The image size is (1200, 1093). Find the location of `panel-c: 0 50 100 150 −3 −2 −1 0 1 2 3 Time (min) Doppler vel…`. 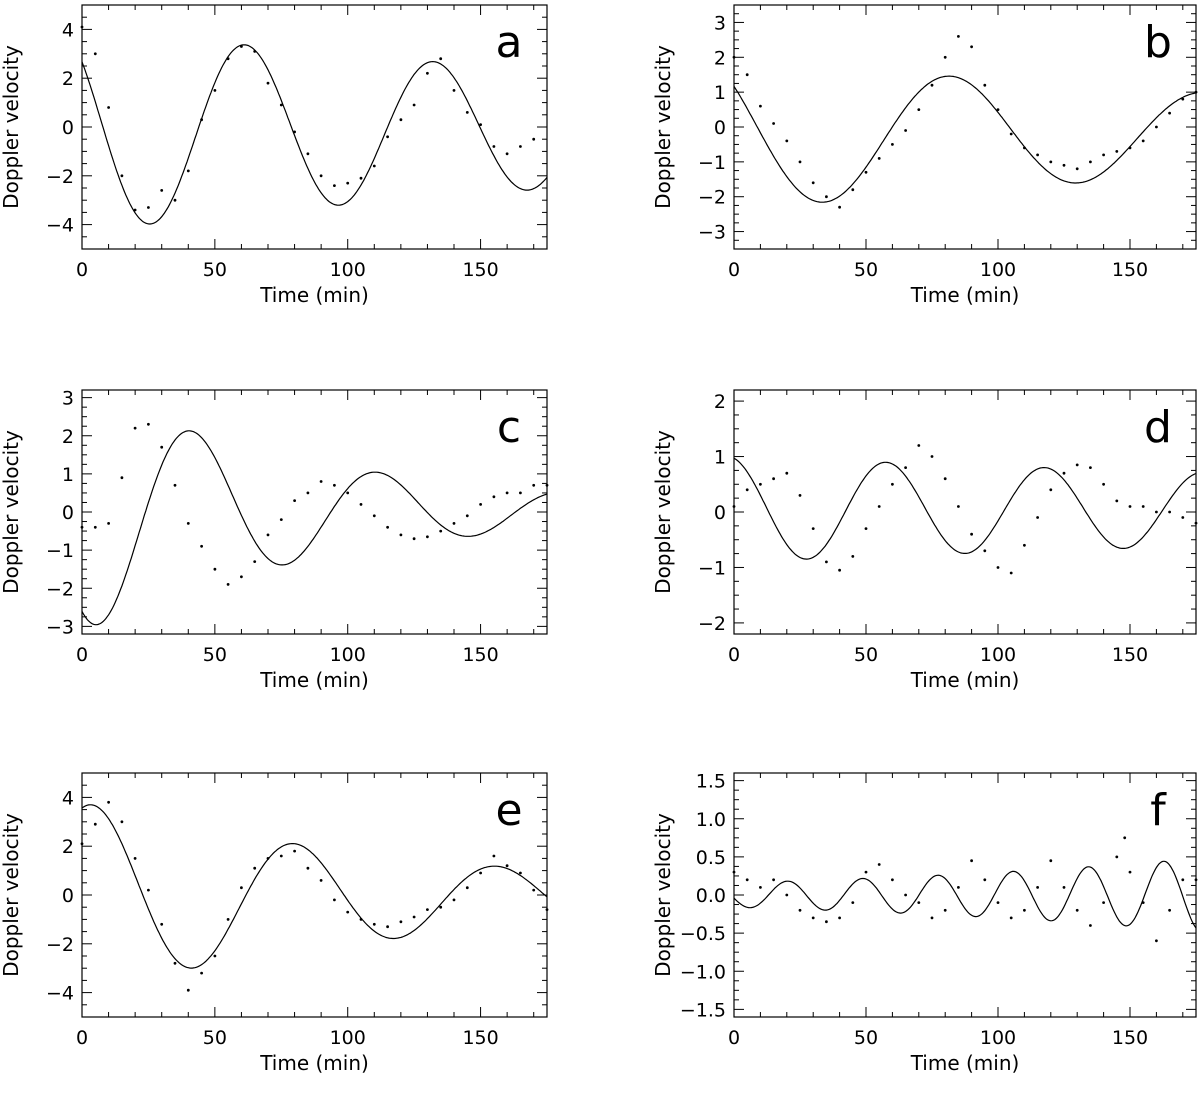

panel-c: 0 50 100 150 −3 −2 −1 0 1 2 3 Time (min) Doppler vel… is located at coordinates (274, 540).